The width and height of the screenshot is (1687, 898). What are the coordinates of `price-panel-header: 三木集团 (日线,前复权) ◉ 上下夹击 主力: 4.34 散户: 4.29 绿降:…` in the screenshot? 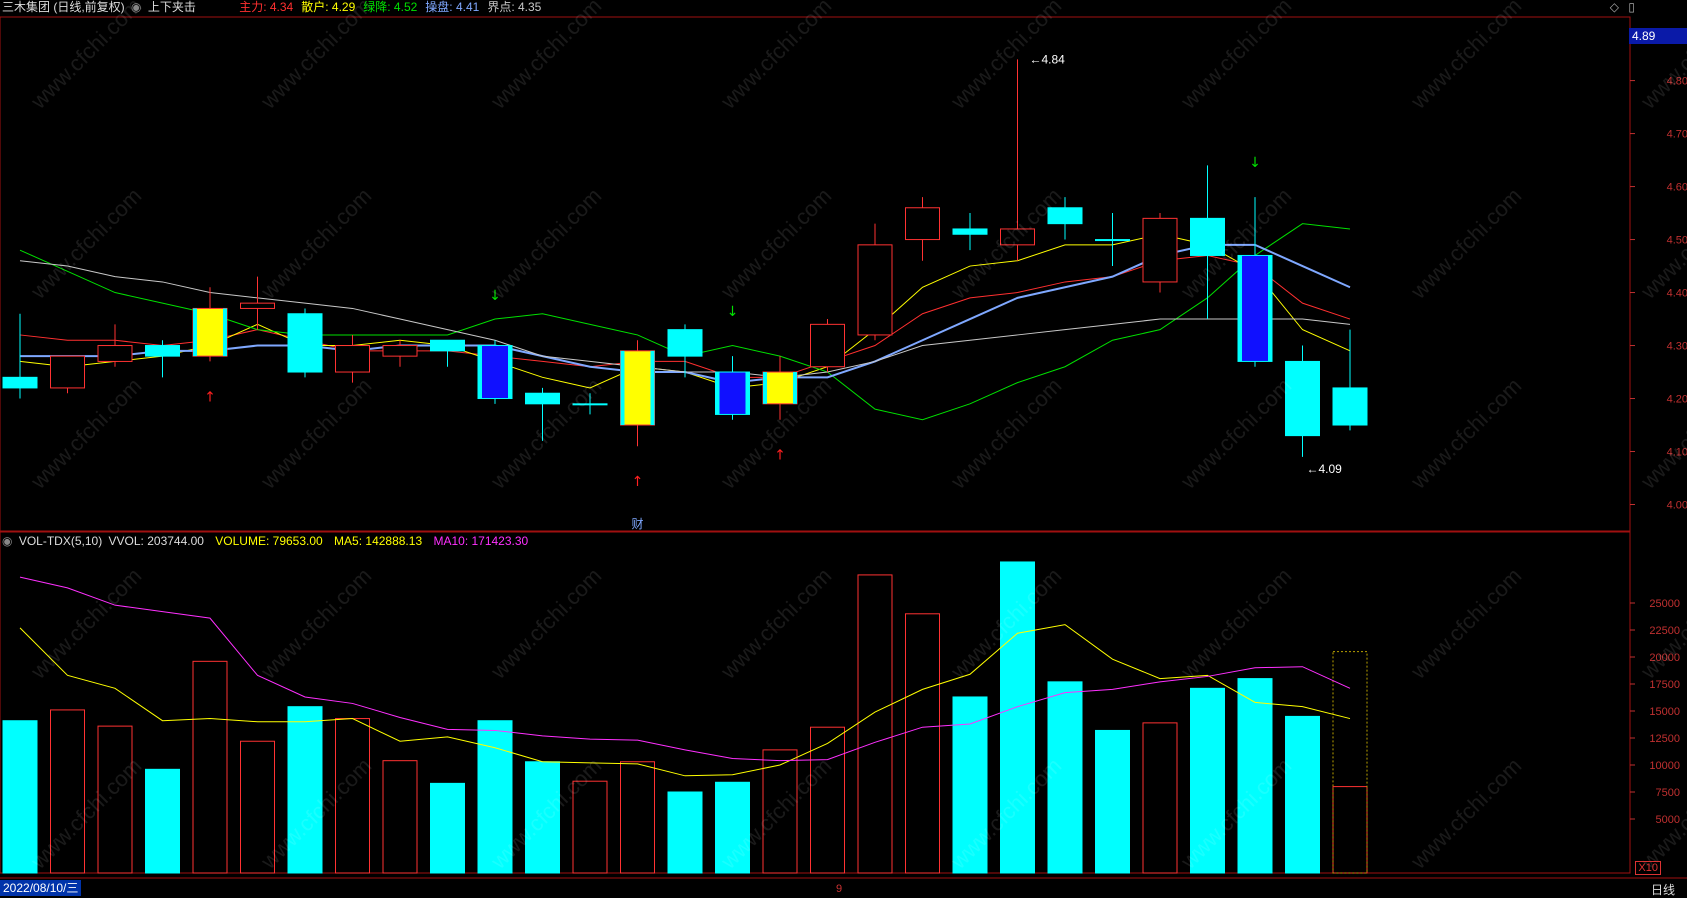 It's located at (277, 7).